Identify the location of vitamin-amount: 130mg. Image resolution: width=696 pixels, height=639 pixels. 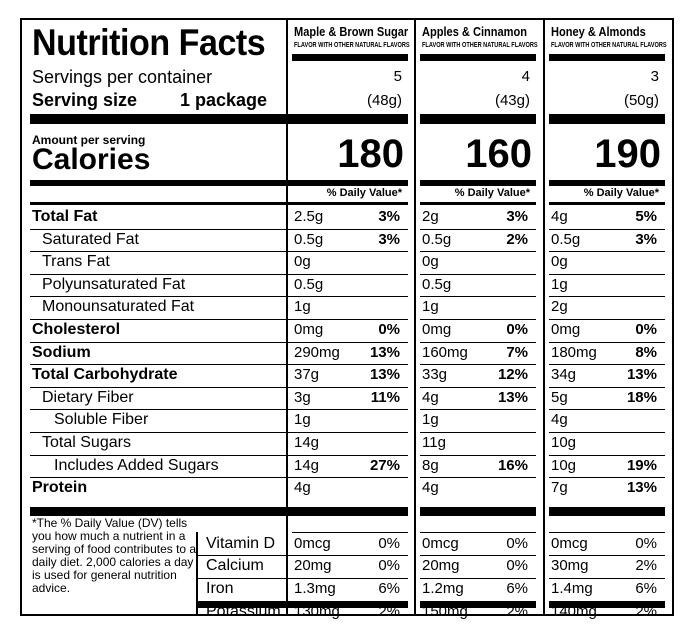
(317, 611).